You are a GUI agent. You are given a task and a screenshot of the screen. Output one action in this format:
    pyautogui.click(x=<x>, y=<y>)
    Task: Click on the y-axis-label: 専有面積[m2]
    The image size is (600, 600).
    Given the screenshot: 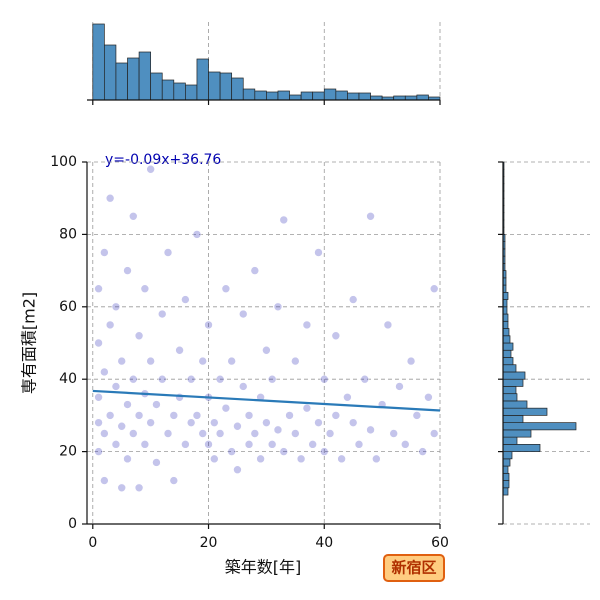 What is the action you would take?
    pyautogui.click(x=29, y=343)
    